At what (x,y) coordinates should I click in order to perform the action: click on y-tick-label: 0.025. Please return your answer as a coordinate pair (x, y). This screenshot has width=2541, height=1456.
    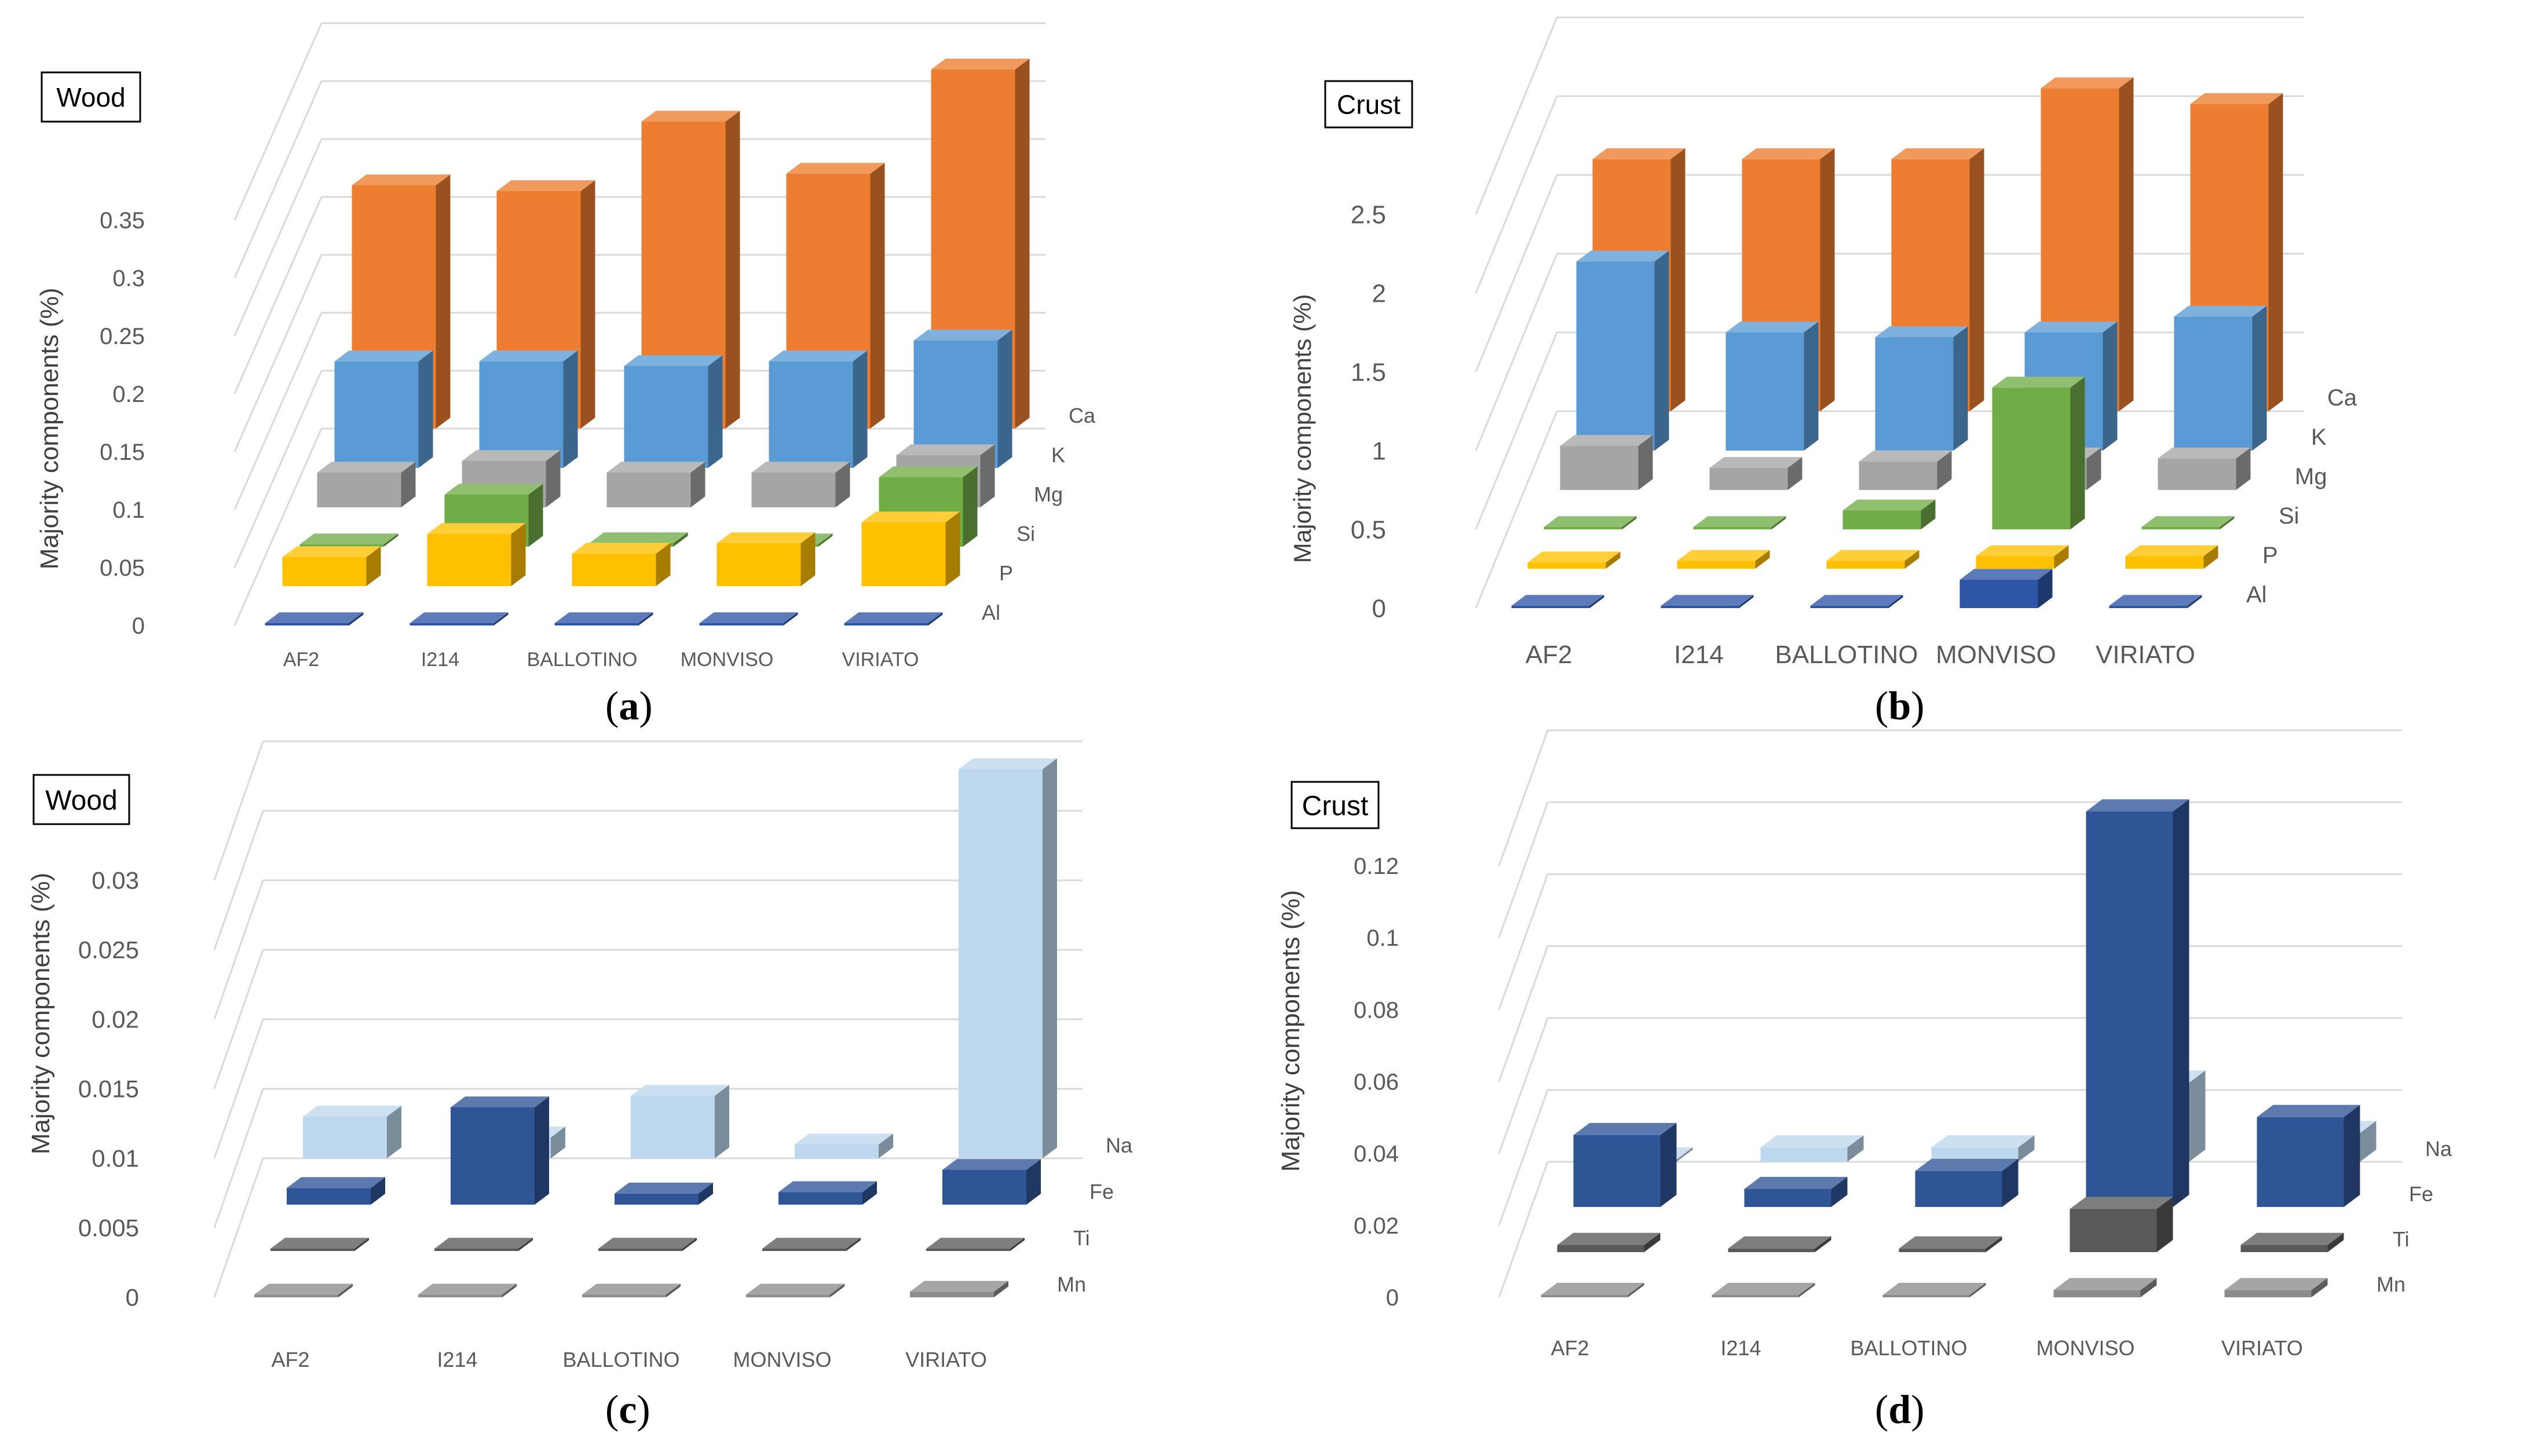
    Looking at the image, I should click on (108, 950).